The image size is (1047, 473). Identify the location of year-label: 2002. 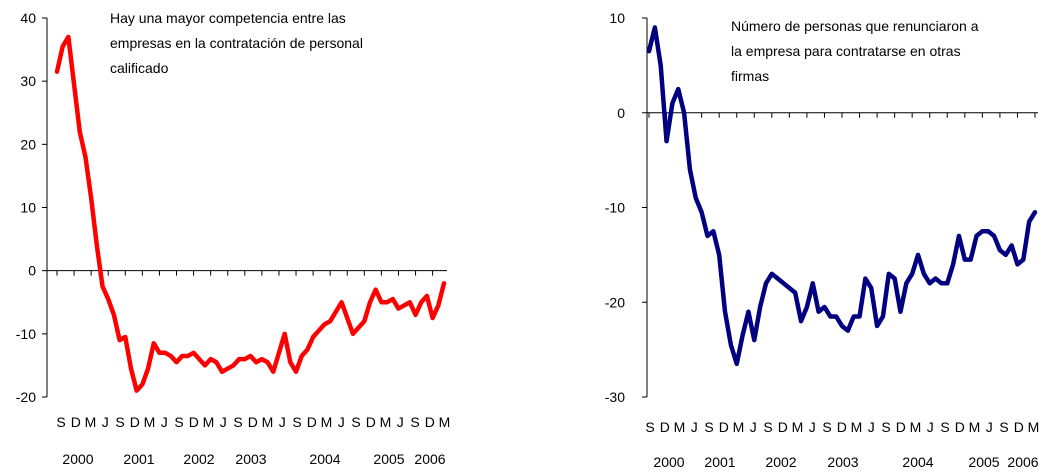
(198, 459).